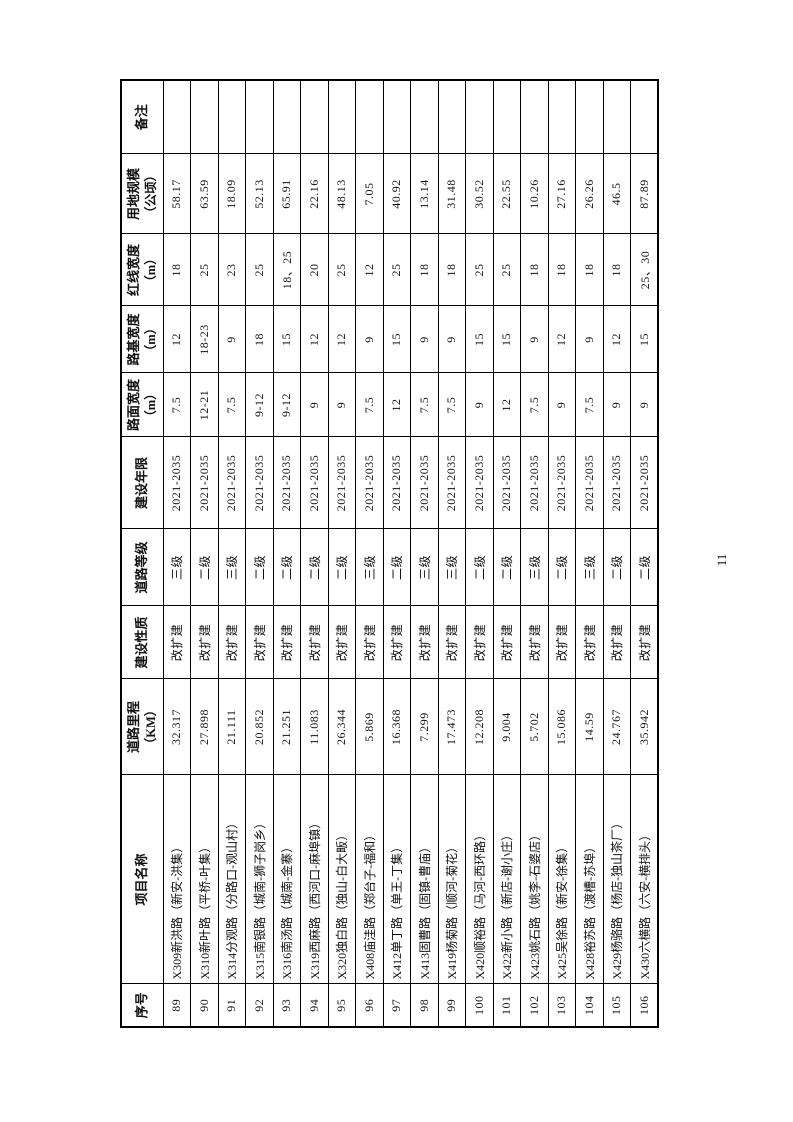 The width and height of the screenshot is (793, 1122). I want to click on table-cell: X430六横路（六安-横排头）, so click(644, 879).